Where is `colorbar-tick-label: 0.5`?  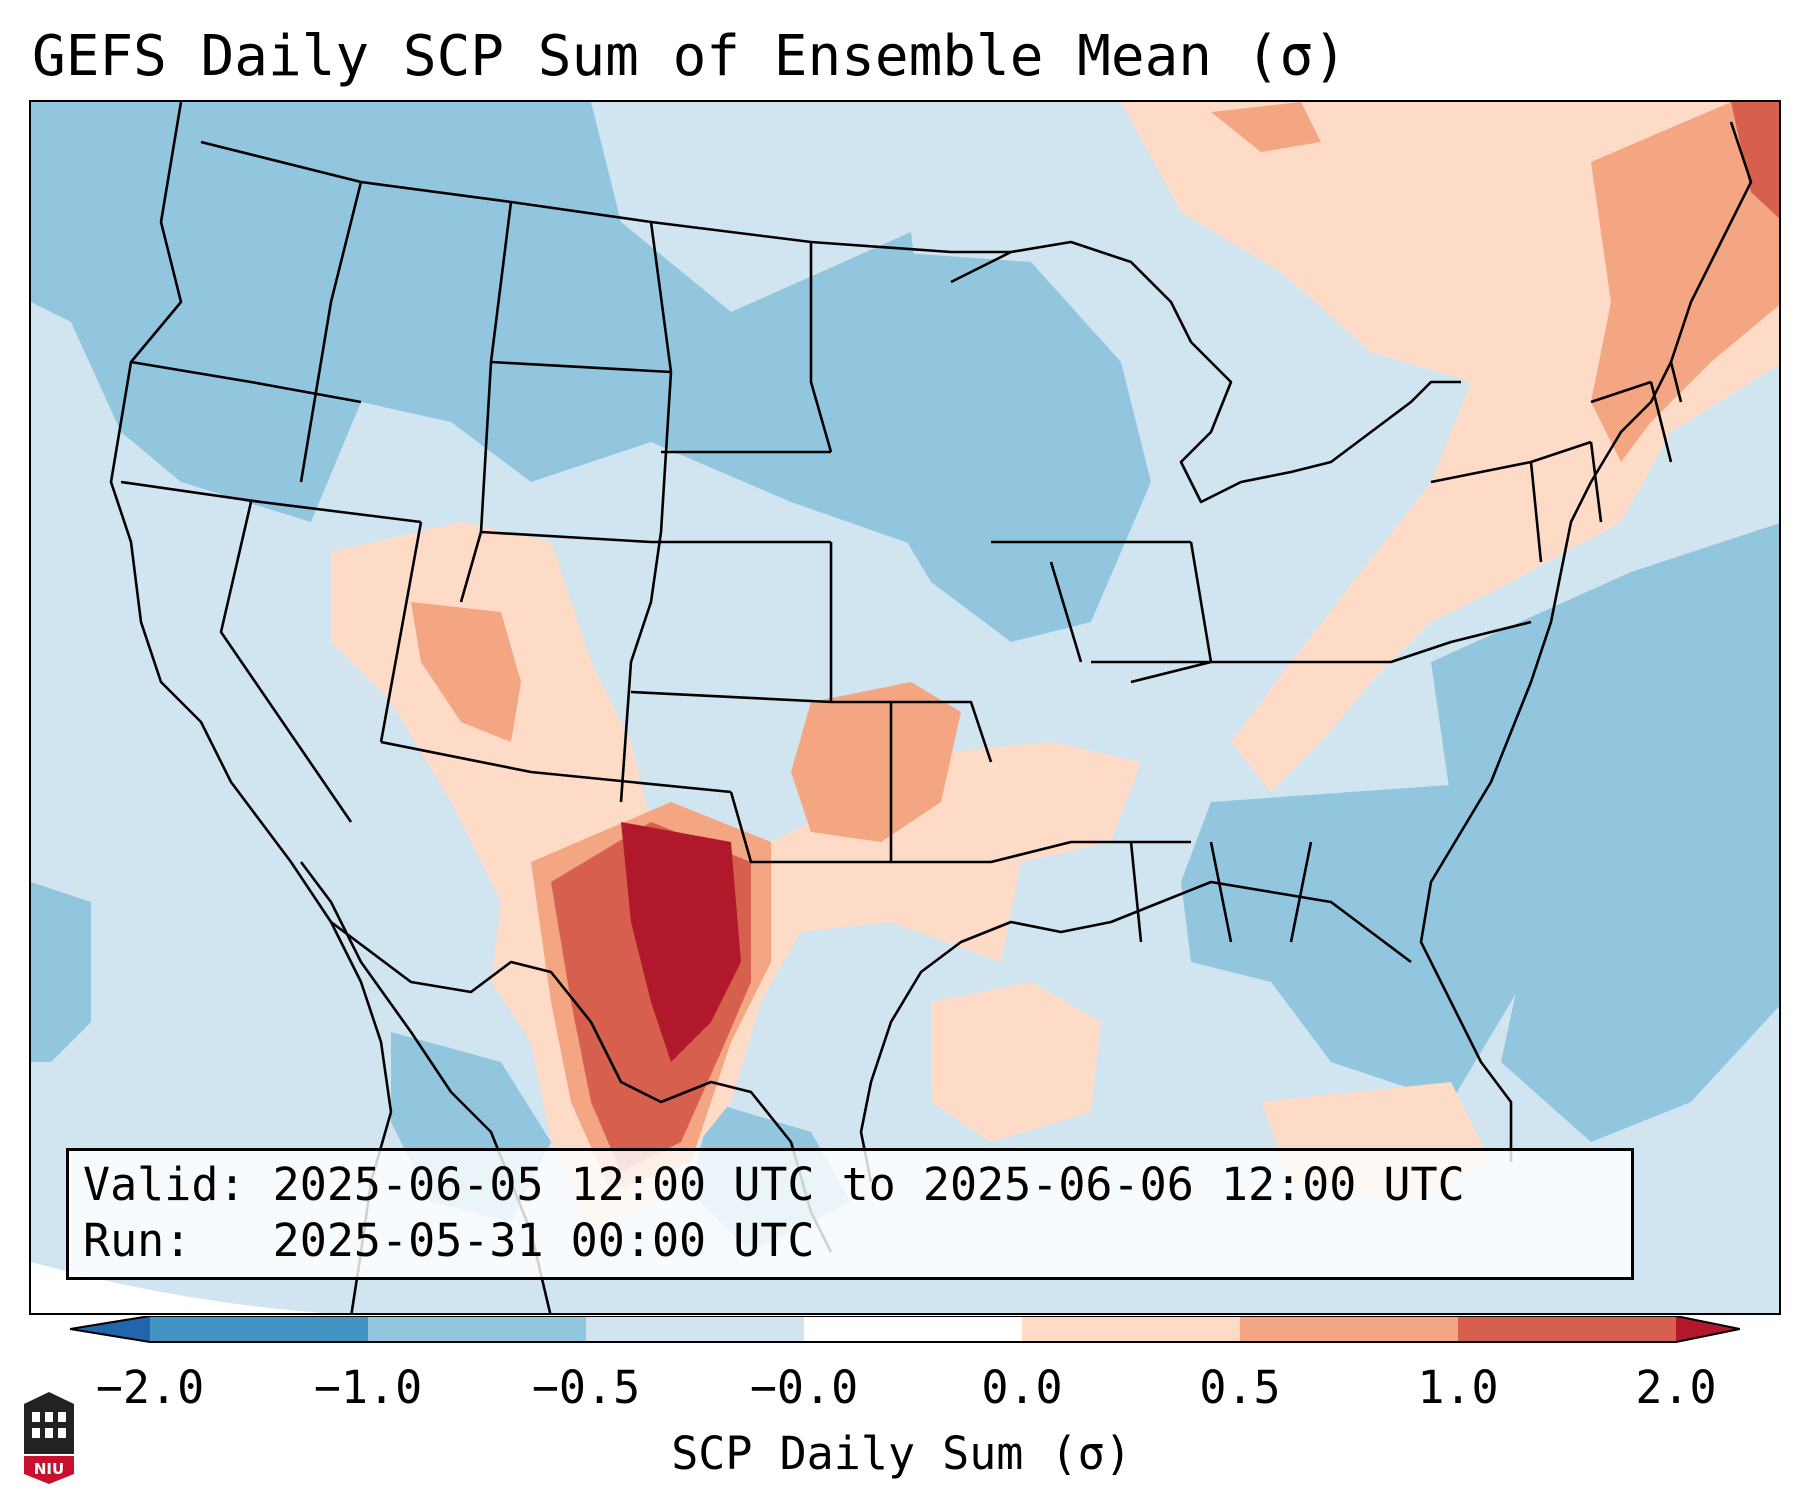
colorbar-tick-label: 0.5 is located at coordinates (1240, 1387).